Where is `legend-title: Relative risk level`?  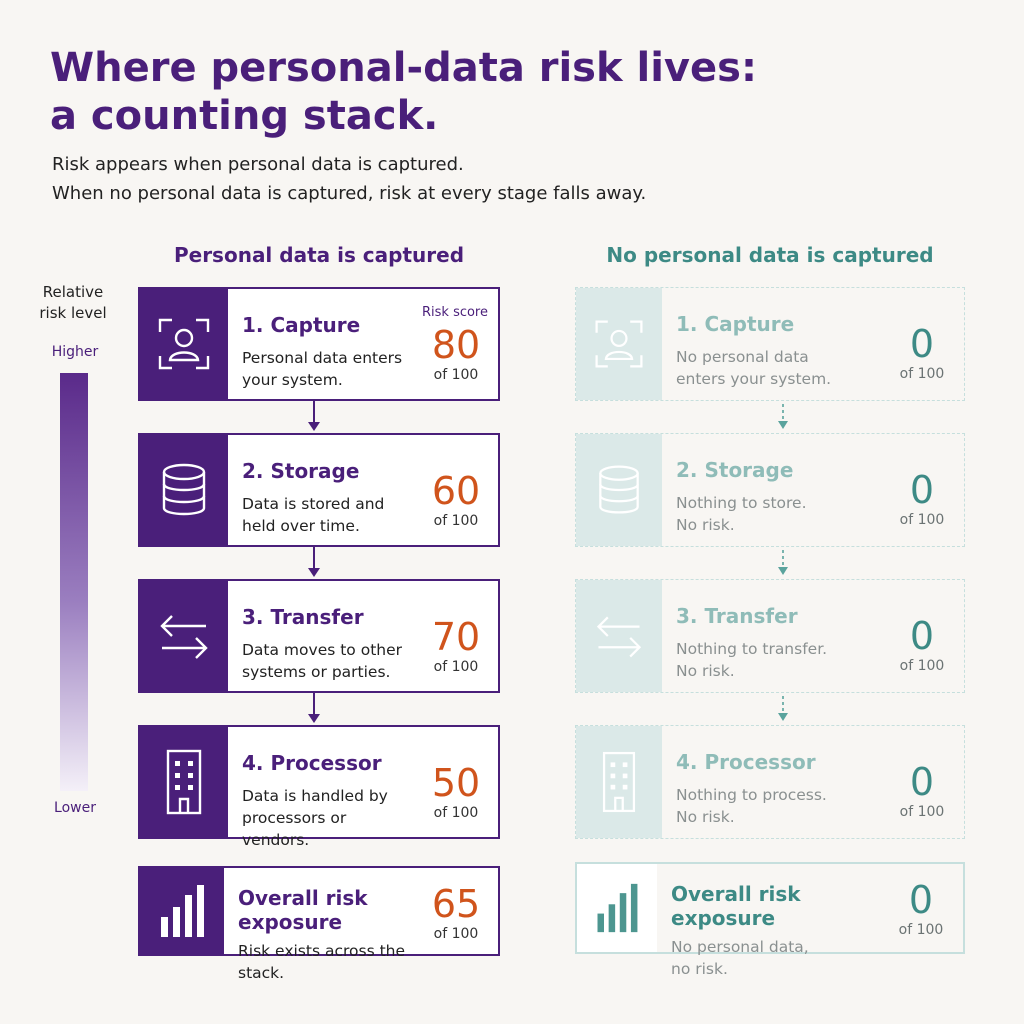 legend-title: Relative risk level is located at coordinates (73, 303).